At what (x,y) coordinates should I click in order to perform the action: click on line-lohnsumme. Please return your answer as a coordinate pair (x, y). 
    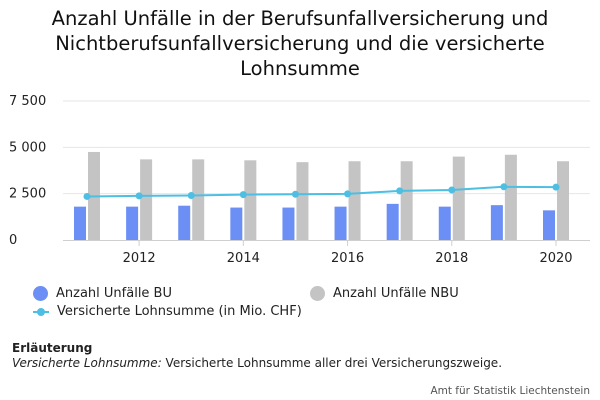
    Looking at the image, I should click on (321, 191).